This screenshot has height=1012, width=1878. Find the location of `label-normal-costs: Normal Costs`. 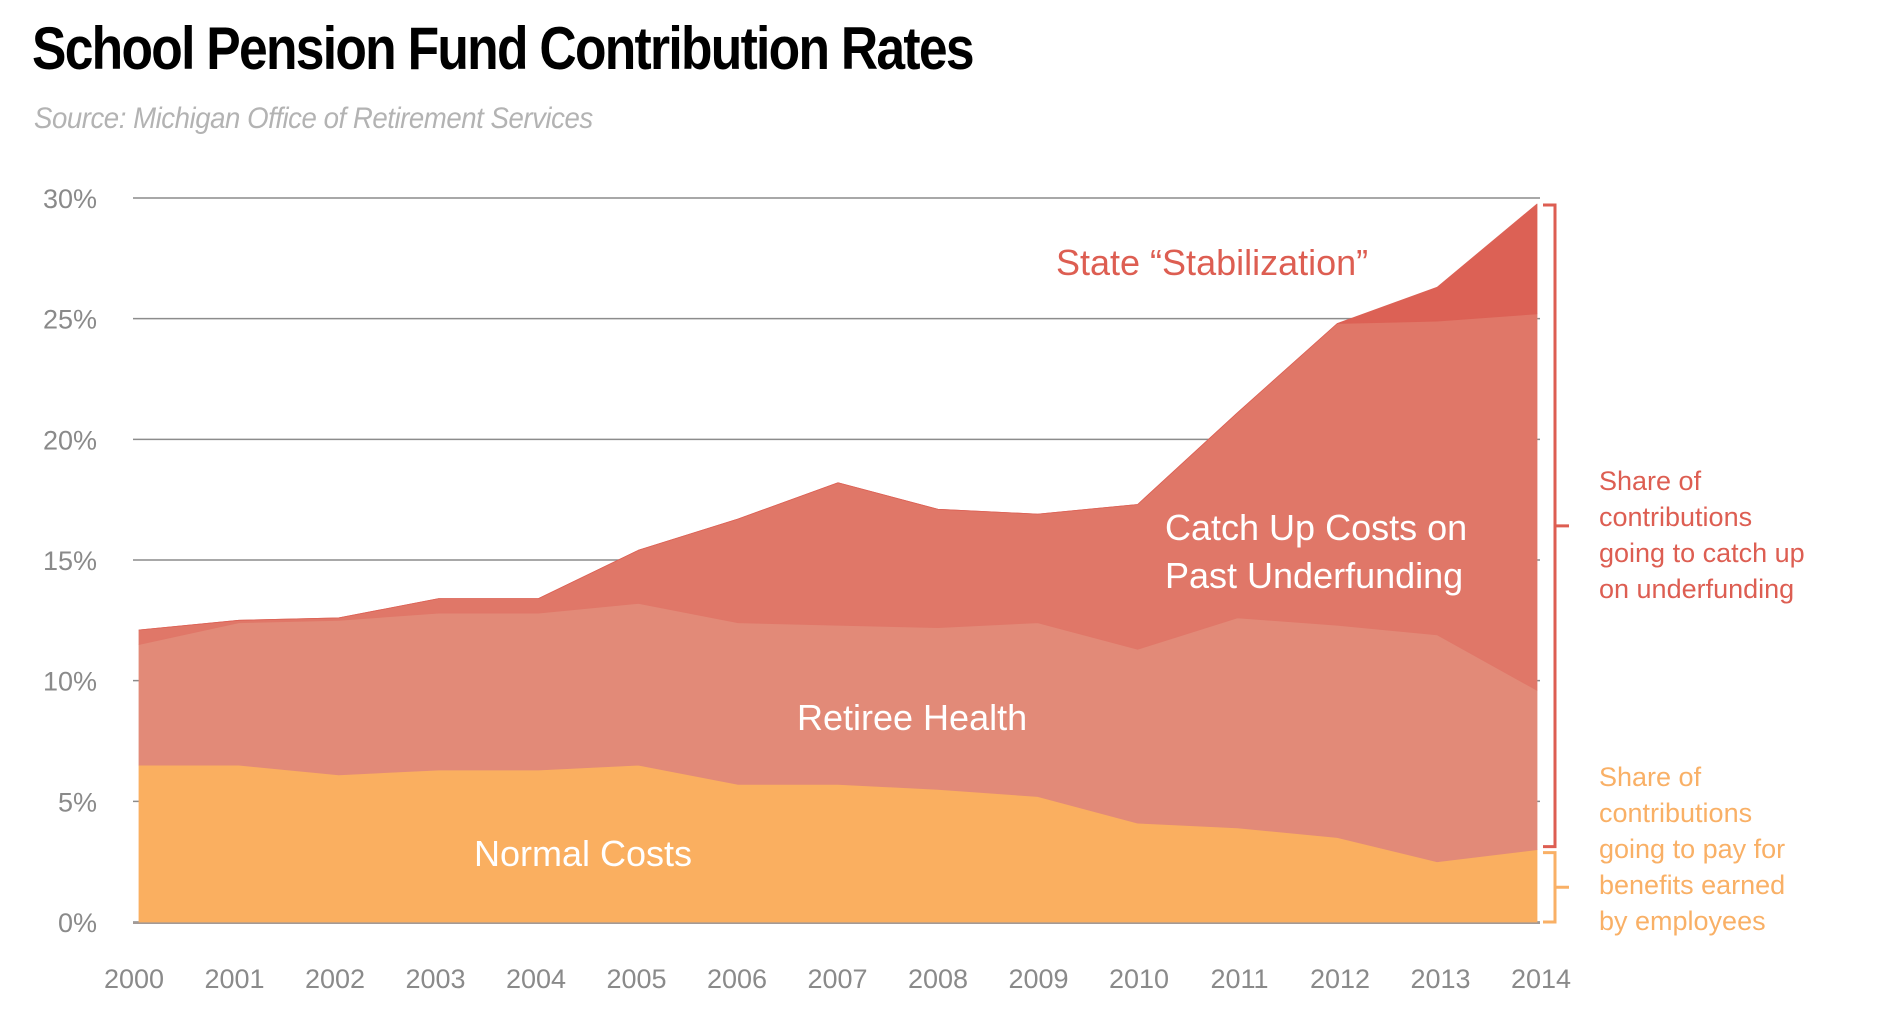

label-normal-costs: Normal Costs is located at coordinates (583, 853).